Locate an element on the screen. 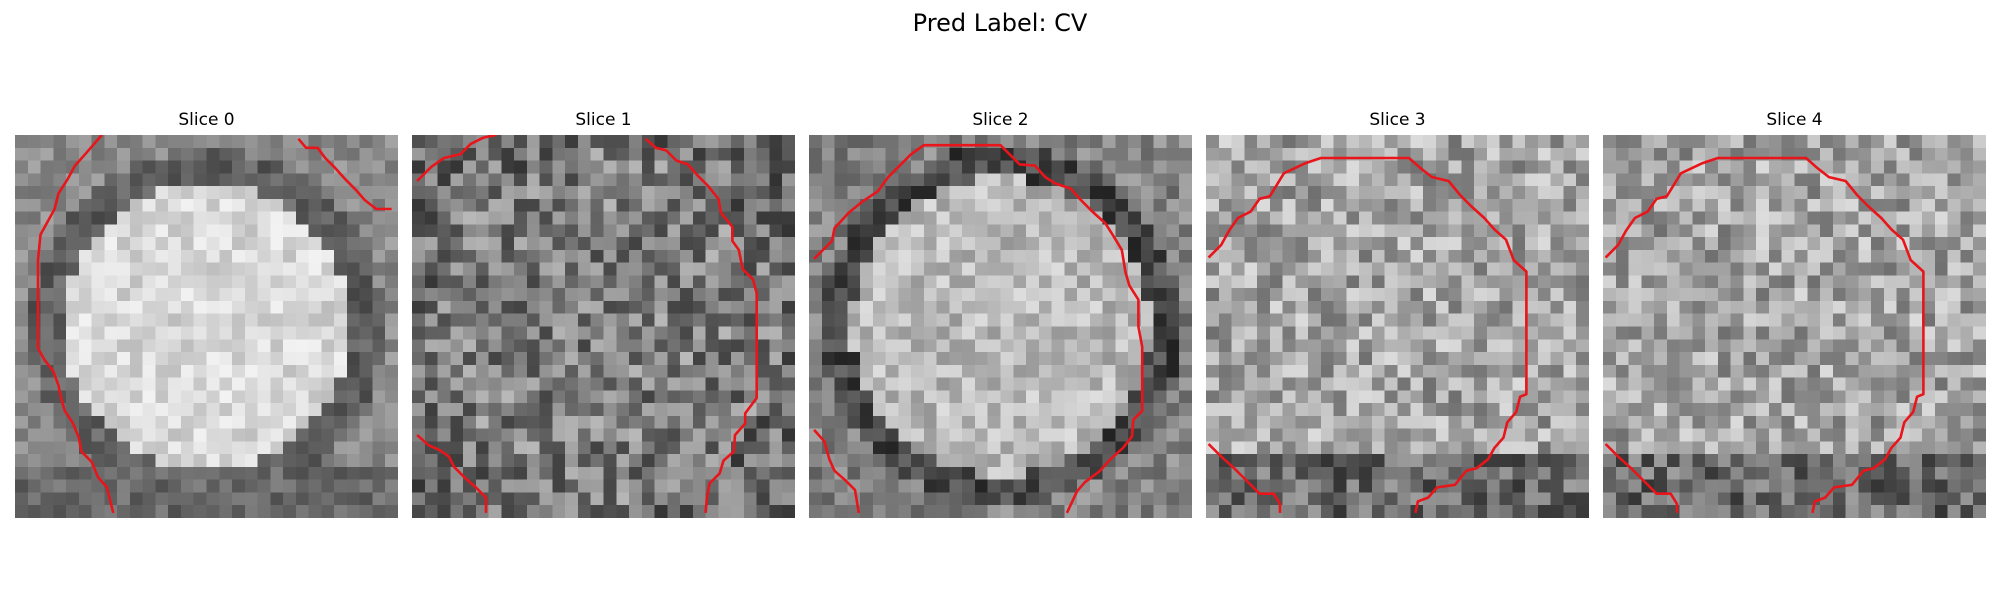 This screenshot has width=2000, height=600. slice-title: Slice 0 is located at coordinates (206, 120).